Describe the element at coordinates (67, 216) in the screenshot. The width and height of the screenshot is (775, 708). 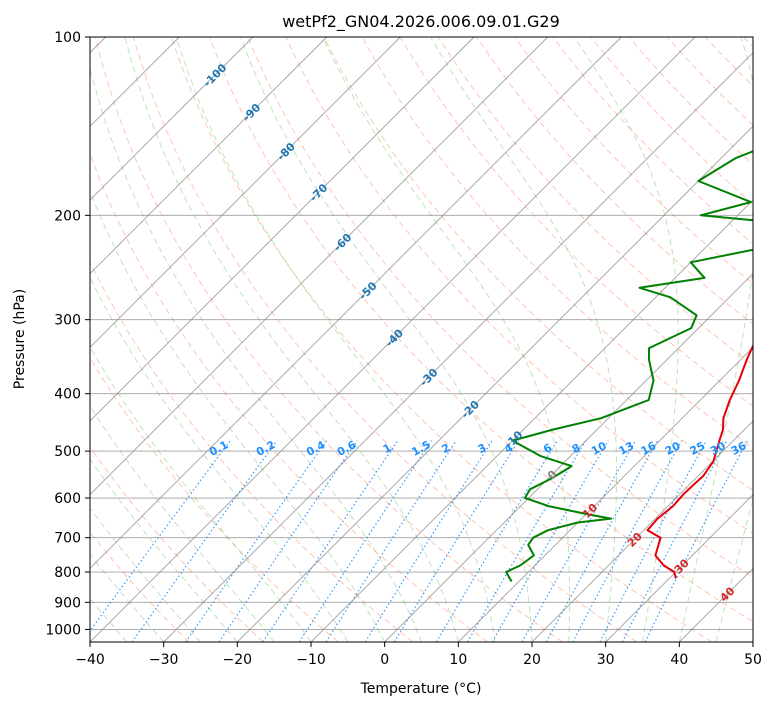
I see `y-tick-label: 200` at that location.